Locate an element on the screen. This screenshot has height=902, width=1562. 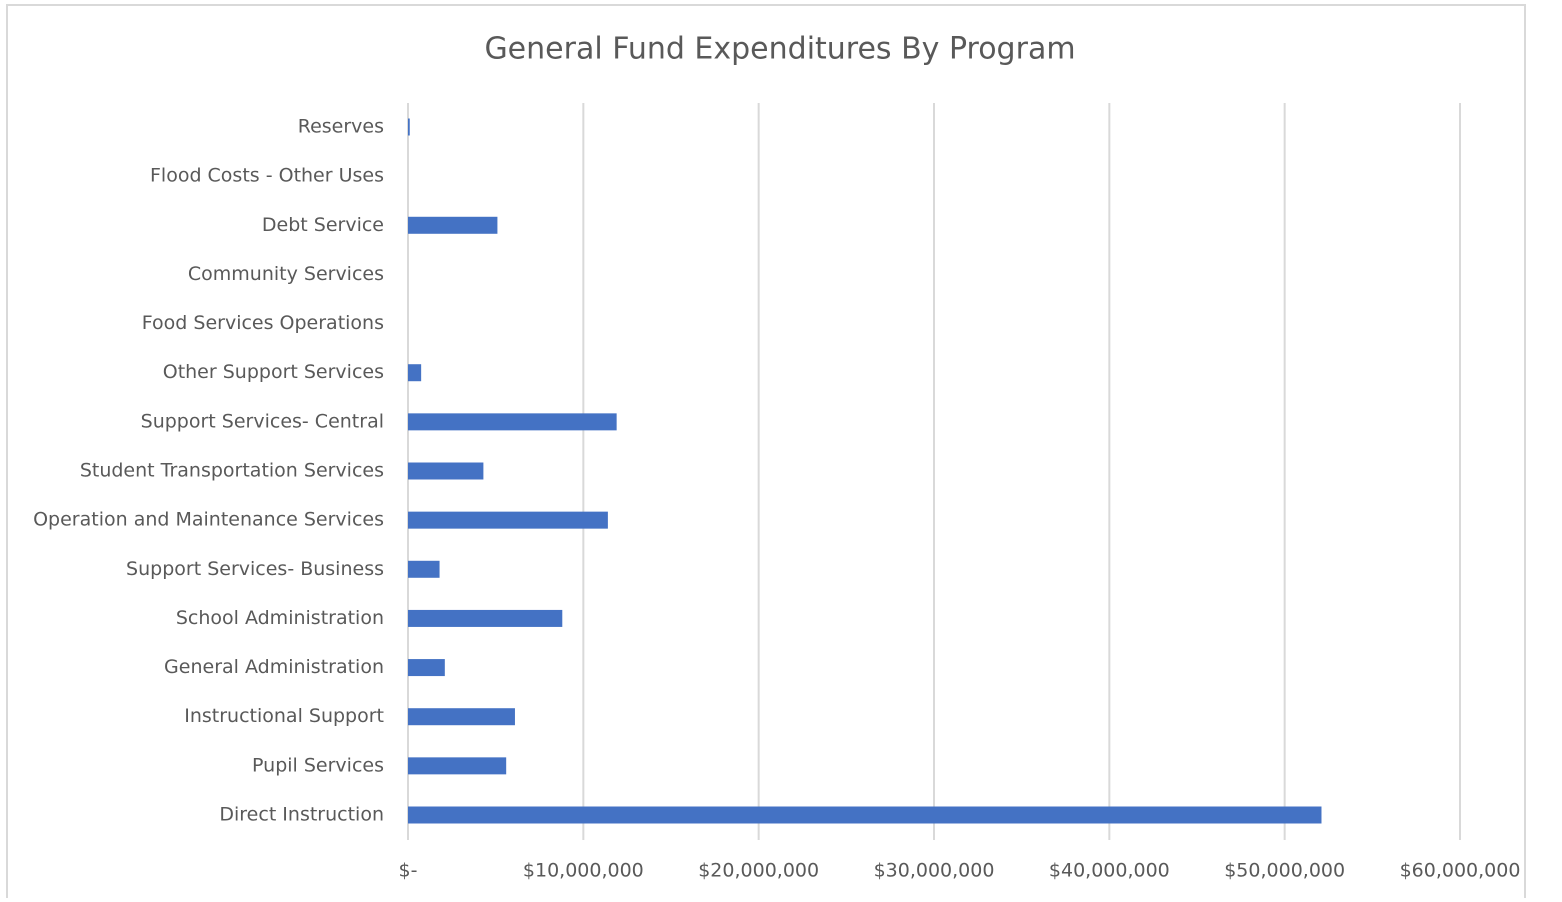
x-tick-label: $60,000,000 is located at coordinates (1460, 871).